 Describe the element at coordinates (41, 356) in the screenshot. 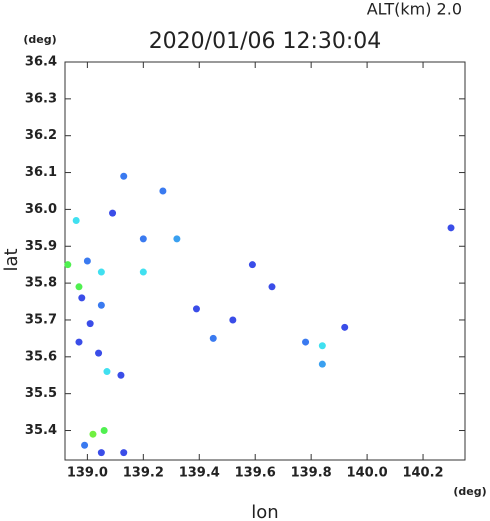

I see `y-tick-label: 35.6` at that location.